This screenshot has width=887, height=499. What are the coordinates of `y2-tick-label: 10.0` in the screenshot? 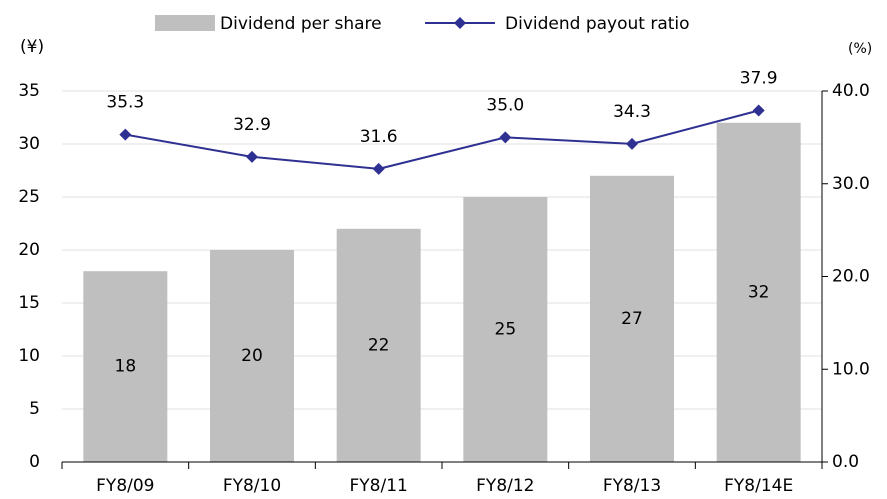 It's located at (851, 369).